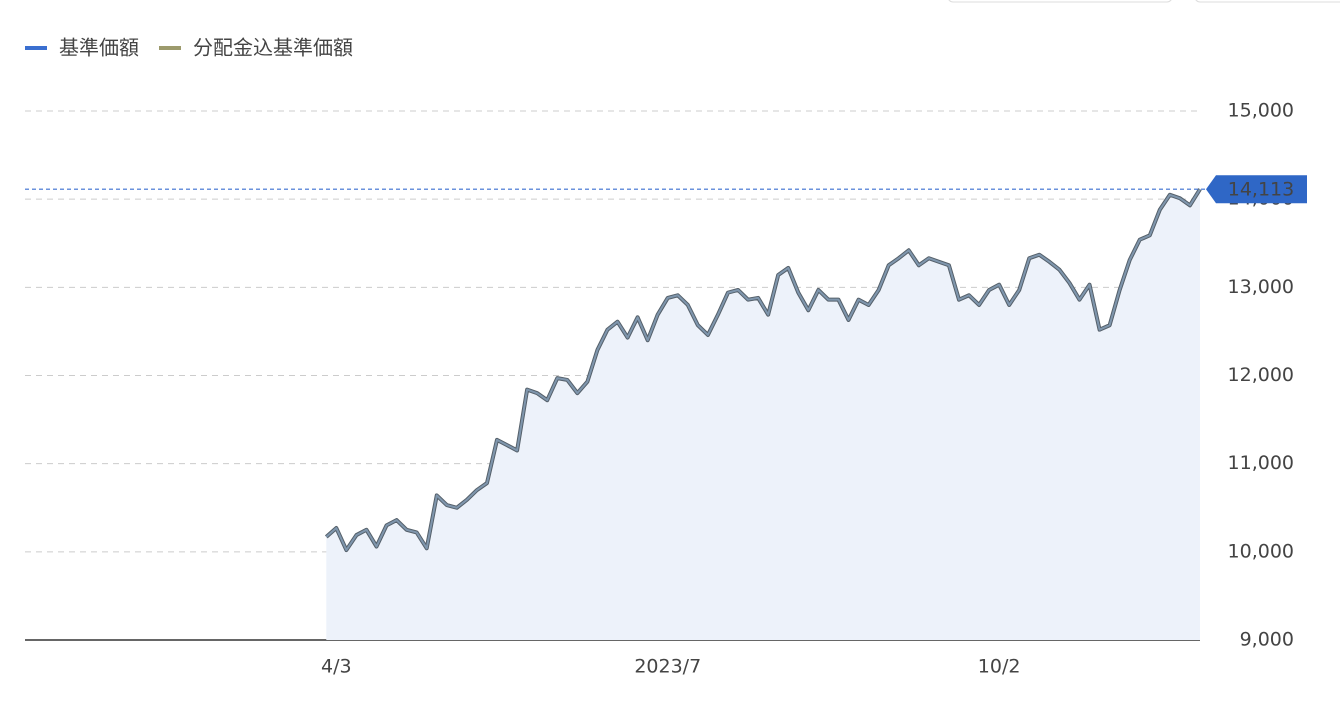 The image size is (1340, 704). I want to click on marker-tag, so click(1256, 189).